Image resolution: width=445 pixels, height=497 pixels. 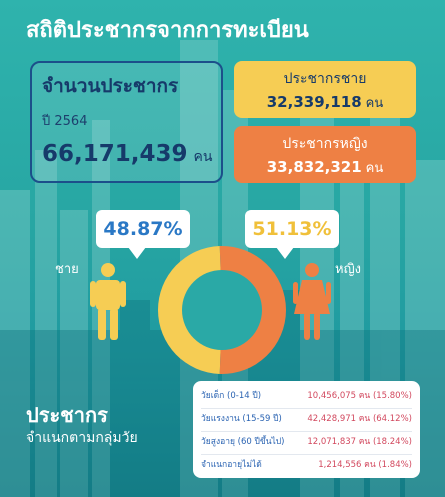 What do you see at coordinates (312, 301) in the screenshot?
I see `female-figure-icon` at bounding box center [312, 301].